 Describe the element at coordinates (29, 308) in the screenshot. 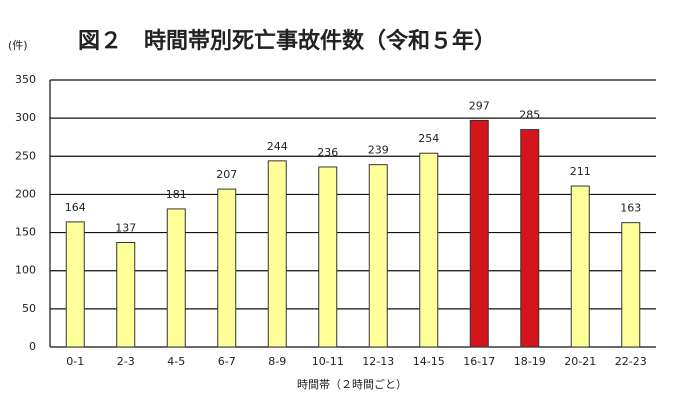

I see `y-tick-label: 50` at that location.